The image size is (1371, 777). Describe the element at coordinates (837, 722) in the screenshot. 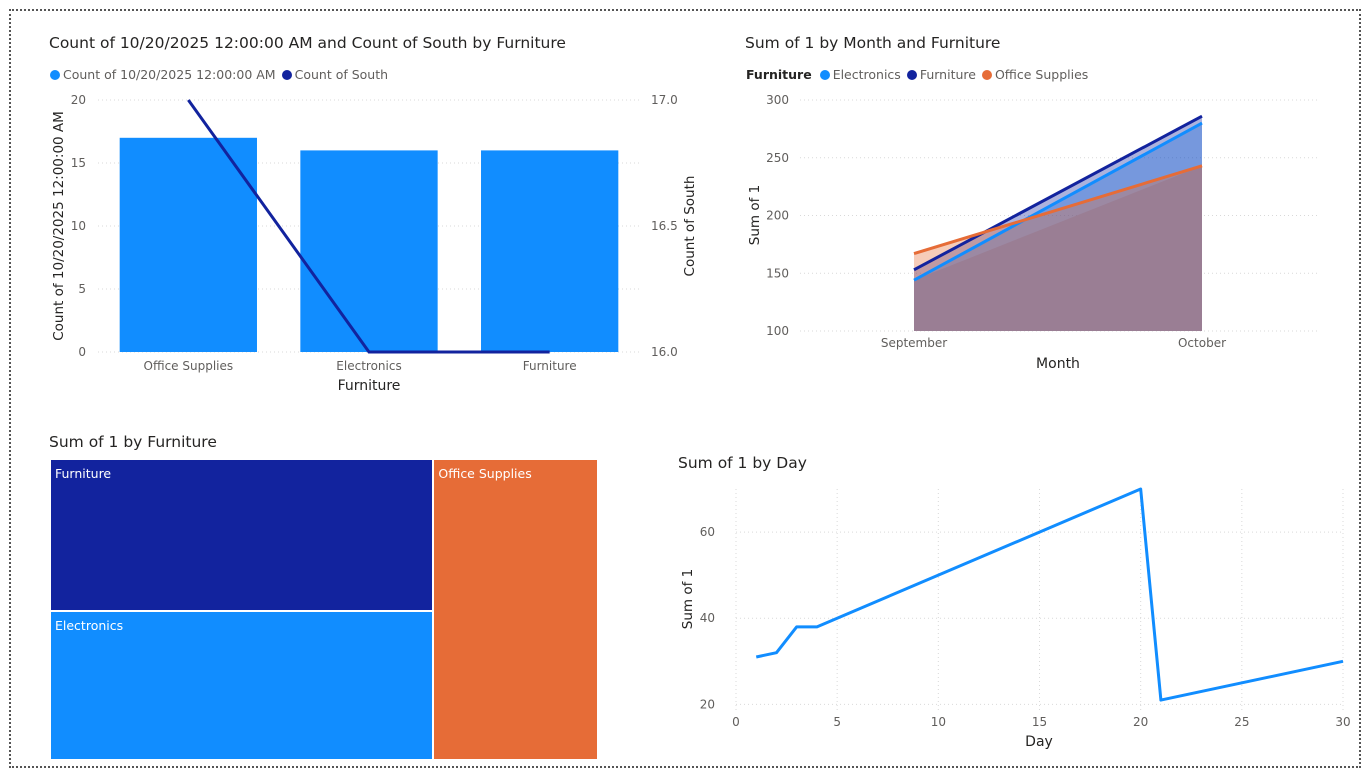

I see `x-tick-label: 5` at that location.